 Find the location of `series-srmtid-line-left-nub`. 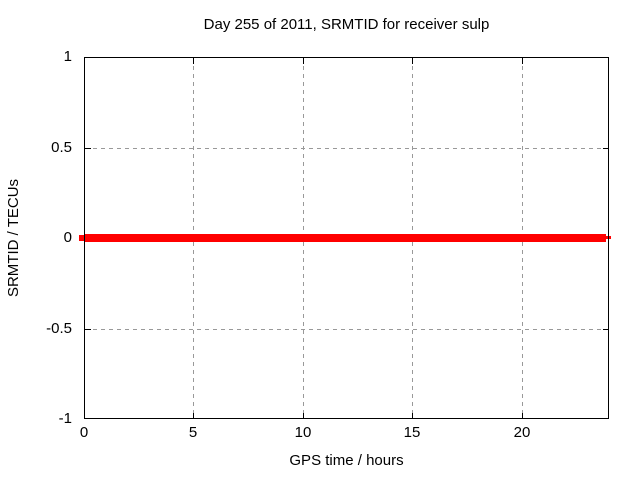

series-srmtid-line-left-nub is located at coordinates (81, 238).